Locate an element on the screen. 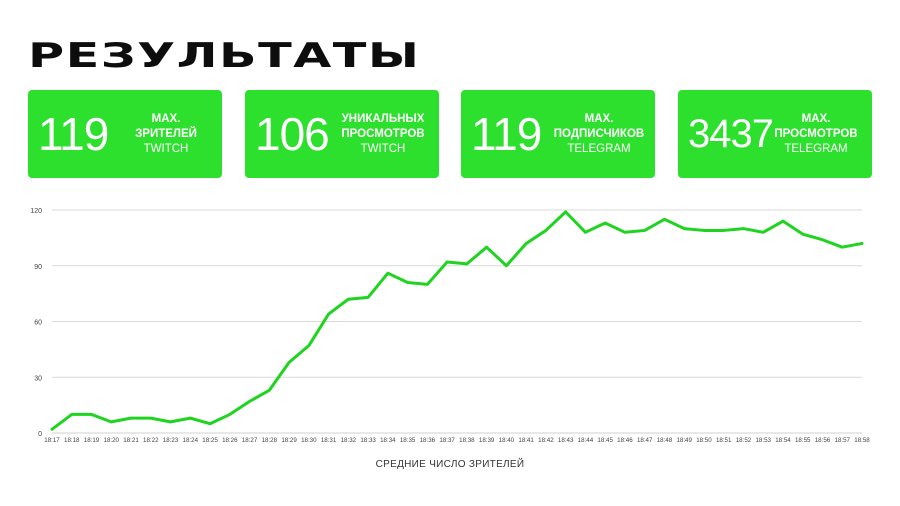 Image resolution: width=900 pixels, height=506 pixels. x-tick-label: 18:44 is located at coordinates (586, 440).